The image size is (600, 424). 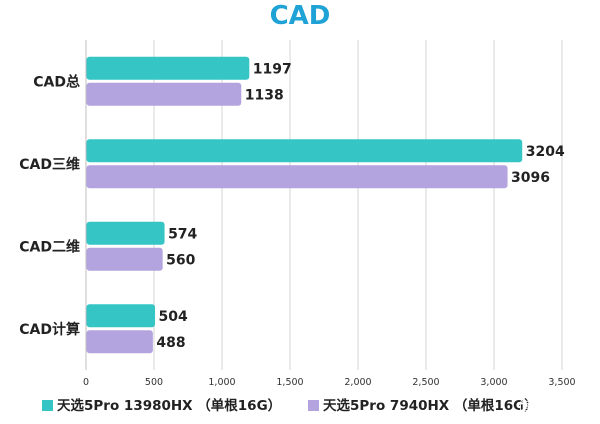 What do you see at coordinates (430, 405) in the screenshot?
I see `legend-label: 天选5Pro 7940HX （单根16G）` at bounding box center [430, 405].